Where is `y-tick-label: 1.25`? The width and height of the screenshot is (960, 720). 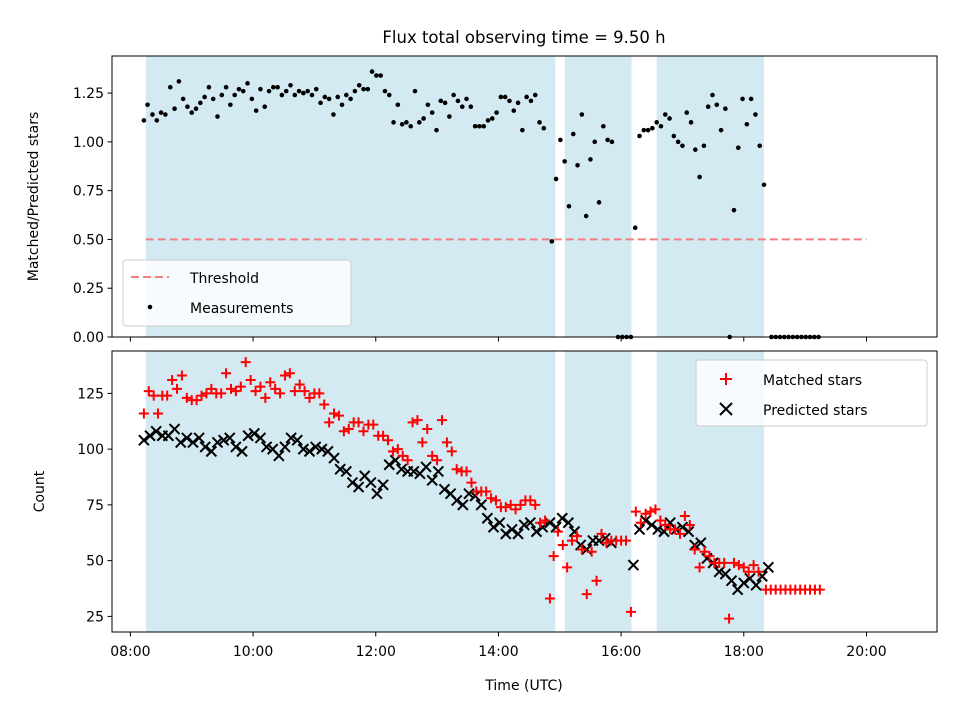 y-tick-label: 1.25 is located at coordinates (88, 94).